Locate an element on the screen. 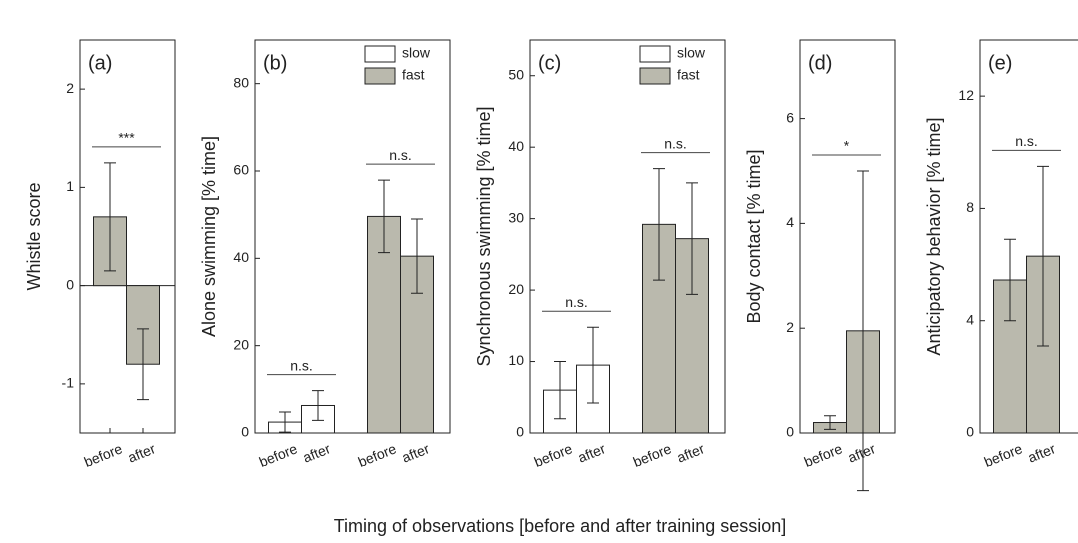  y-tick-label: 1 is located at coordinates (70, 186).